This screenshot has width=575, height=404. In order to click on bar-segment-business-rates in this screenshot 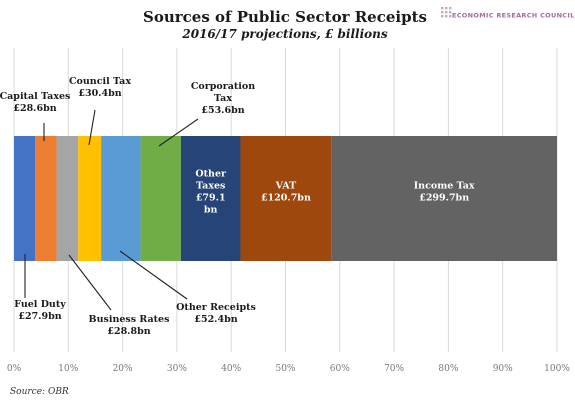, I will do `click(67, 198)`.